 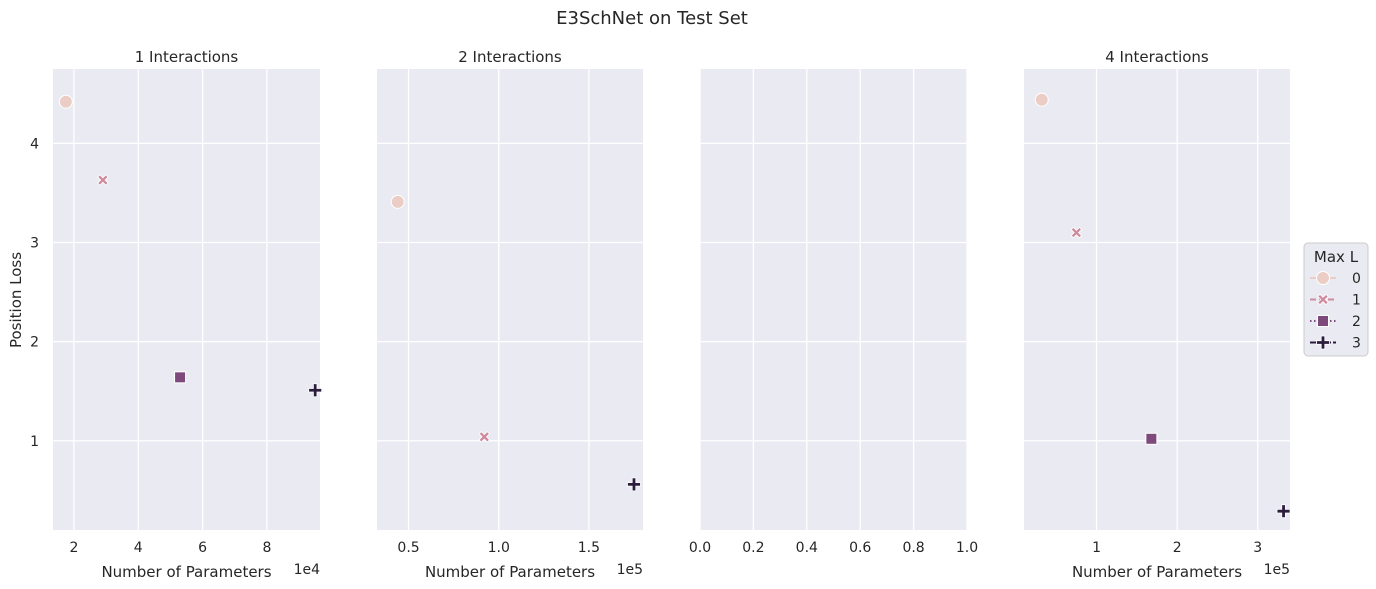 What do you see at coordinates (913, 548) in the screenshot?
I see `x-tick-label: 0.8` at bounding box center [913, 548].